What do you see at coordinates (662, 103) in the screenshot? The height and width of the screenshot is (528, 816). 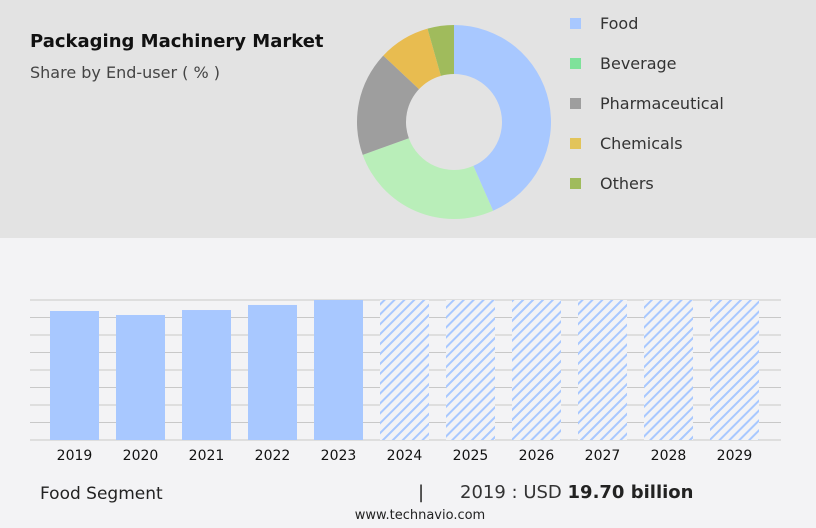 I see `legend-label: Pharmaceutical` at bounding box center [662, 103].